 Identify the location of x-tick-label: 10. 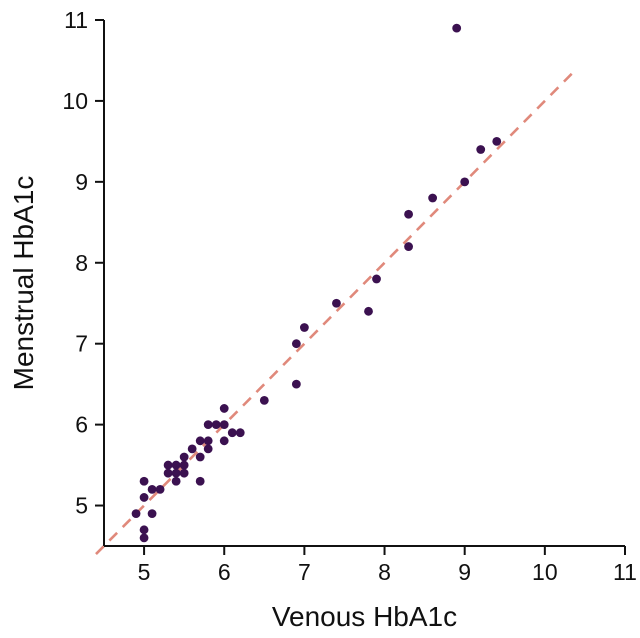
(545, 572).